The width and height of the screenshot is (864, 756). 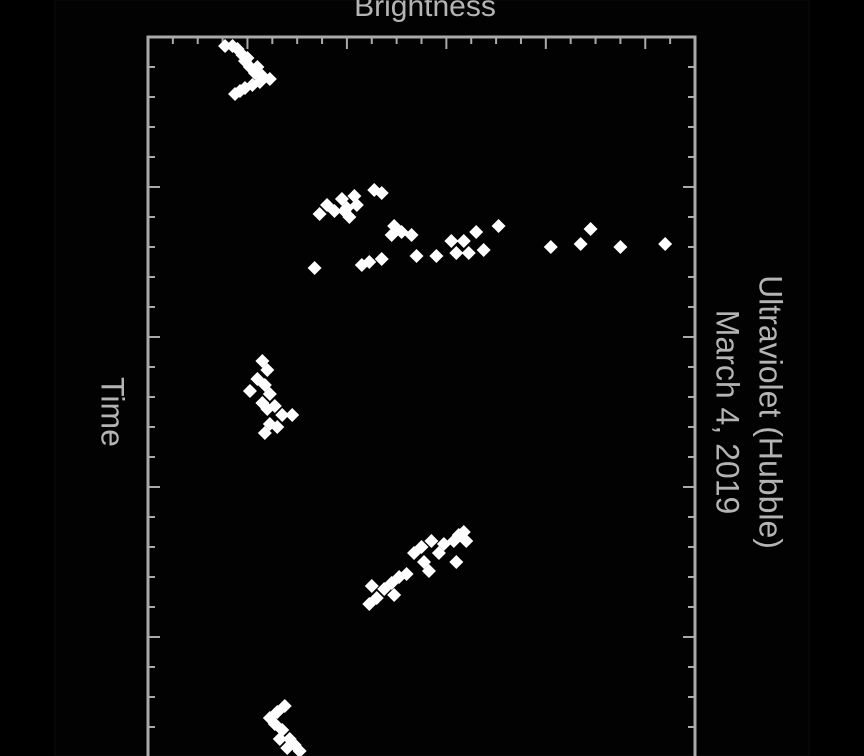 I want to click on chart-subtitle: March 4, 2019, so click(x=728, y=412).